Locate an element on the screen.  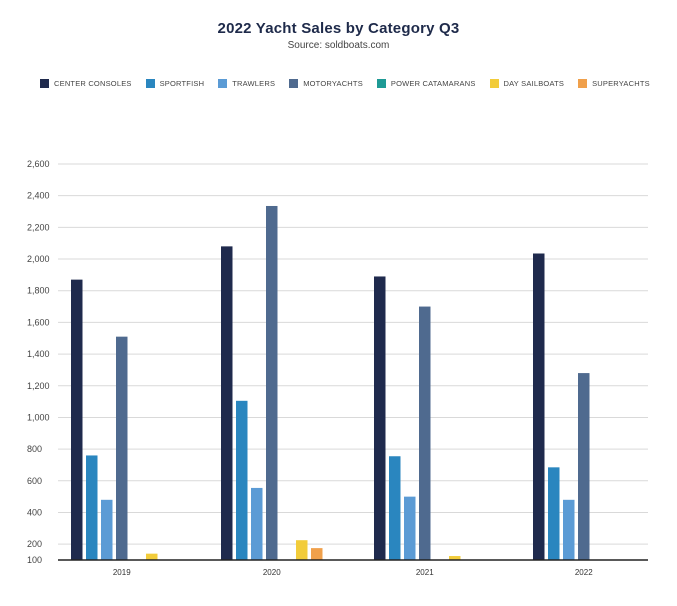
legend-label: TRAWLERS is located at coordinates (254, 83).